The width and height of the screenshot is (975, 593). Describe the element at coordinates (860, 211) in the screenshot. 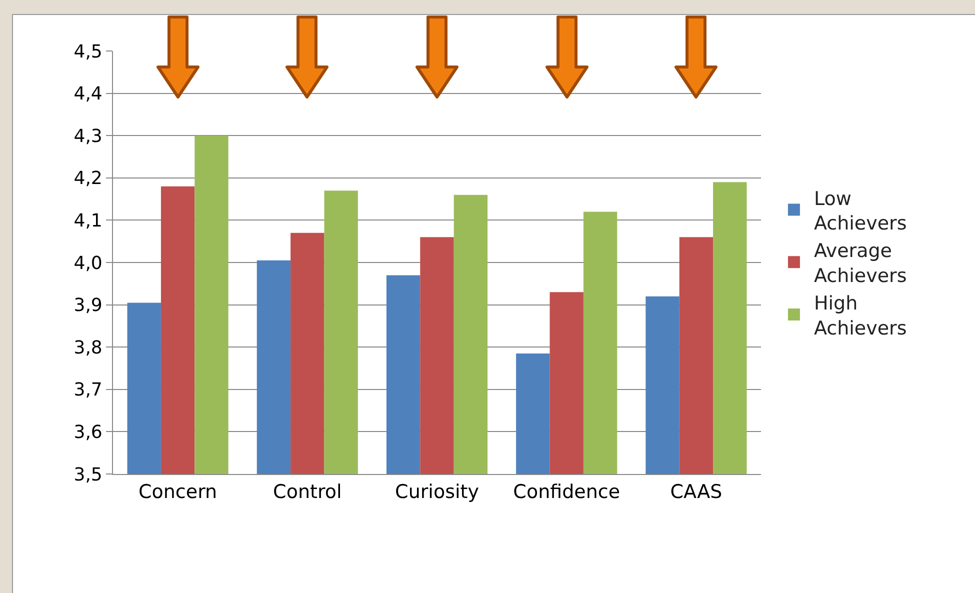

I see `legend-label: Low Achievers` at that location.